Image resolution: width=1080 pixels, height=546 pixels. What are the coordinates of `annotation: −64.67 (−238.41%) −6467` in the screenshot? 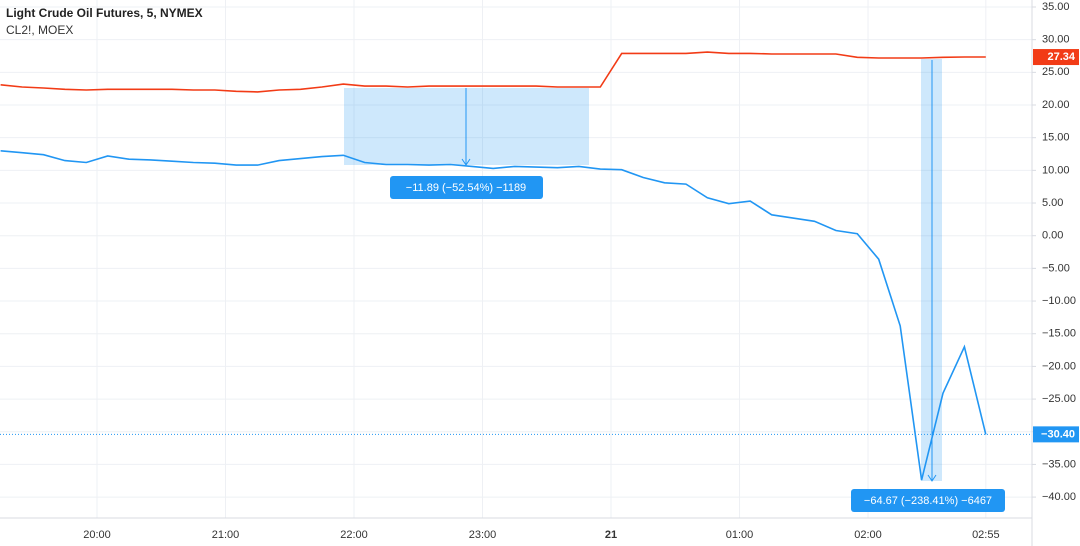 It's located at (928, 501).